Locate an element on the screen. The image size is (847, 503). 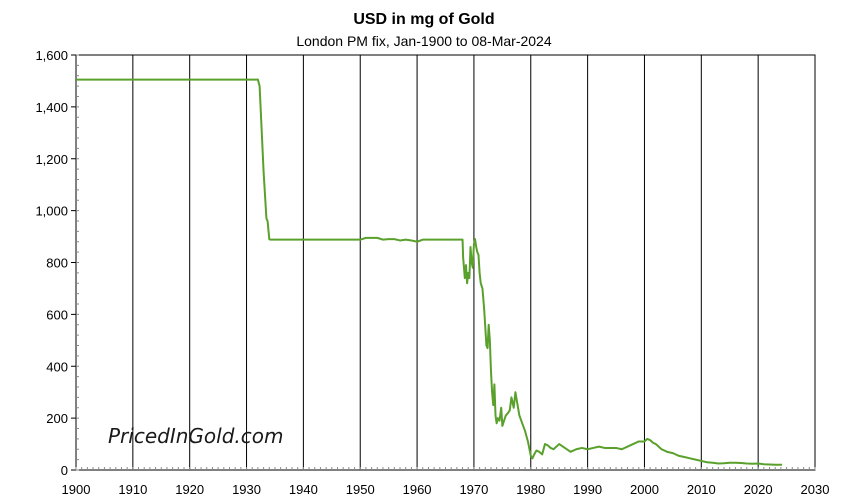
y-tick-labels: 0 200 400 600 800 1,000 1,200 1,400 1,600 is located at coordinates (51, 263).